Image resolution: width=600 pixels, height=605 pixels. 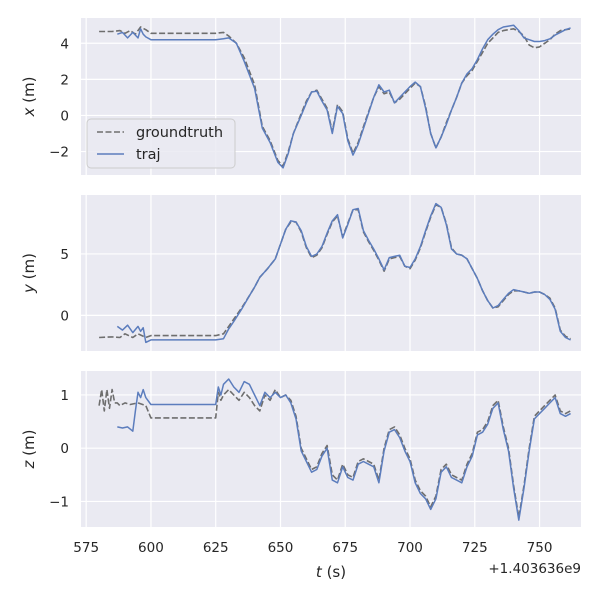 What do you see at coordinates (475, 548) in the screenshot?
I see `panel-3-xtick-label-6: 725` at bounding box center [475, 548].